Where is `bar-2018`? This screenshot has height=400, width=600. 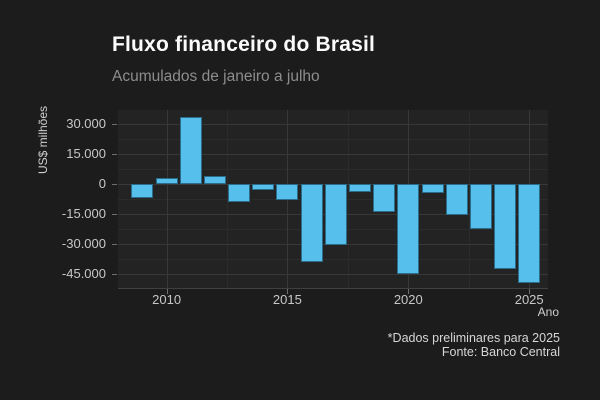 bar-2018 is located at coordinates (360, 188).